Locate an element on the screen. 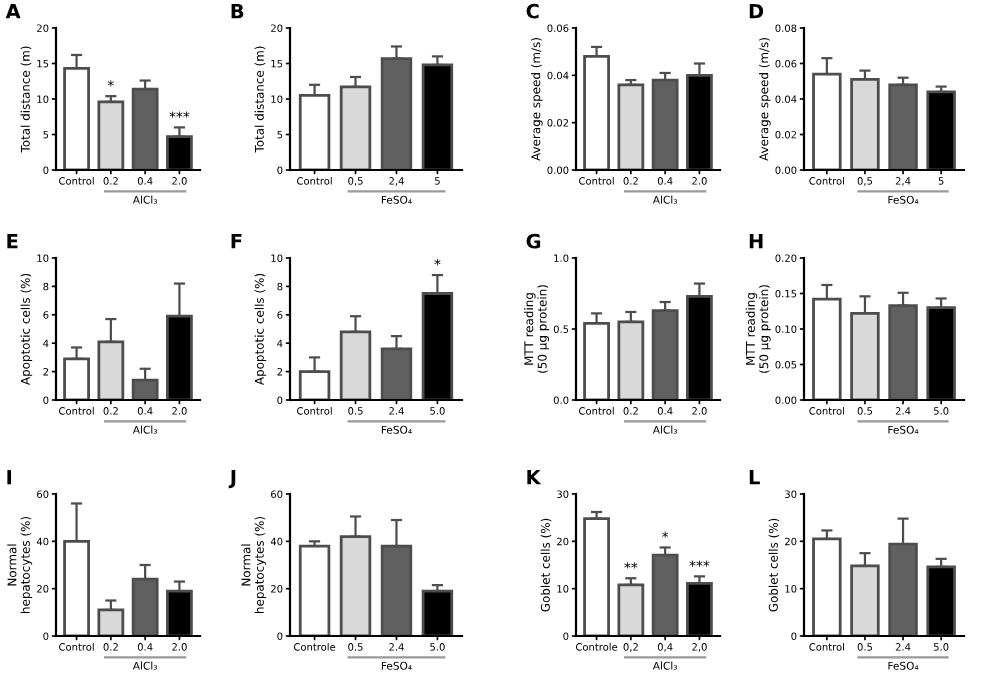  chart-title: A is located at coordinates (13, 11).